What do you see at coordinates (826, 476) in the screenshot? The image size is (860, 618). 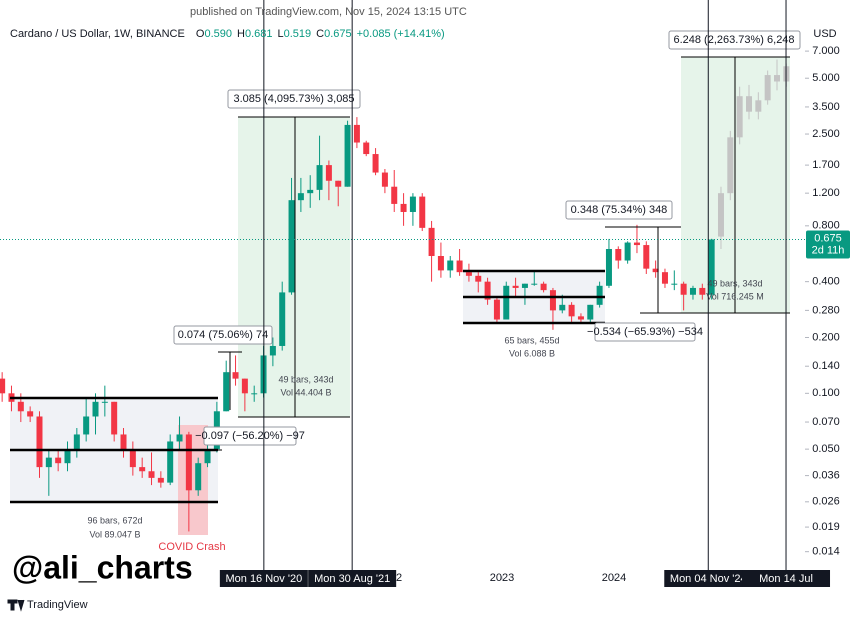 I see `y-tick-label: 0.036` at bounding box center [826, 476].